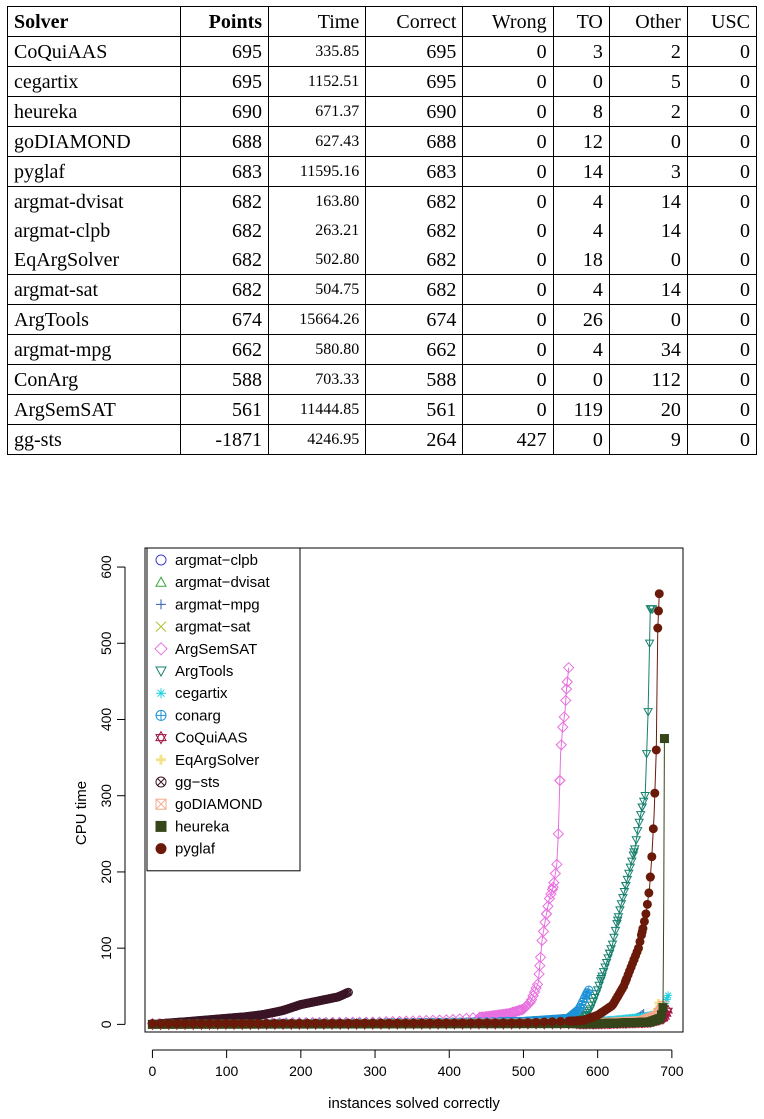  What do you see at coordinates (94, 319) in the screenshot?
I see `cell-solver: ArgTools` at bounding box center [94, 319].